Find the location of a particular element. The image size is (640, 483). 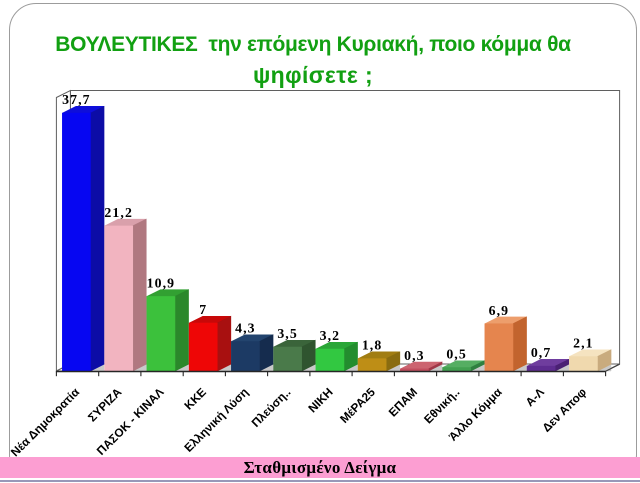

svg-text: 3,2 is located at coordinates (330, 335).